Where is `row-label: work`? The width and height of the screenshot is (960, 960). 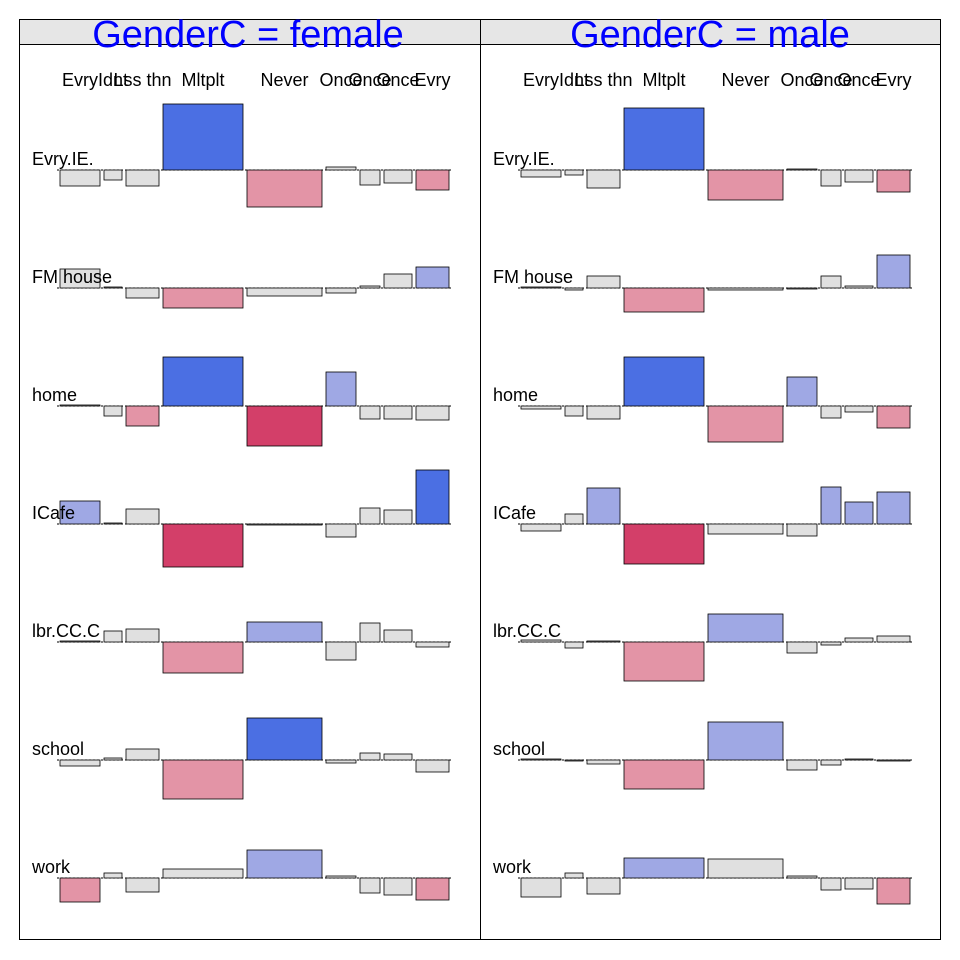
row-label: work is located at coordinates (51, 867).